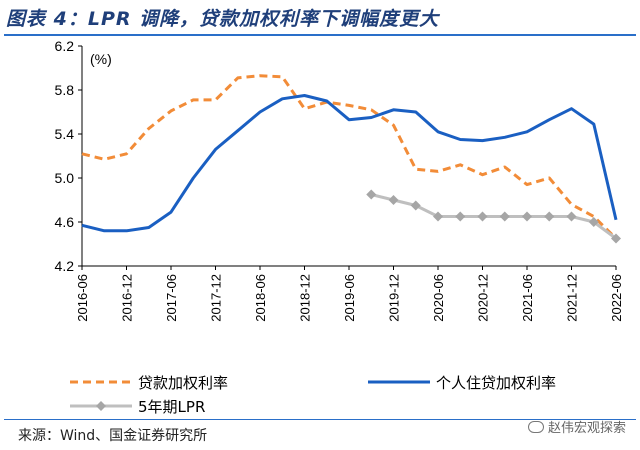 The image size is (640, 450). What do you see at coordinates (65, 222) in the screenshot?
I see `y-tick-label: 4.6` at bounding box center [65, 222].